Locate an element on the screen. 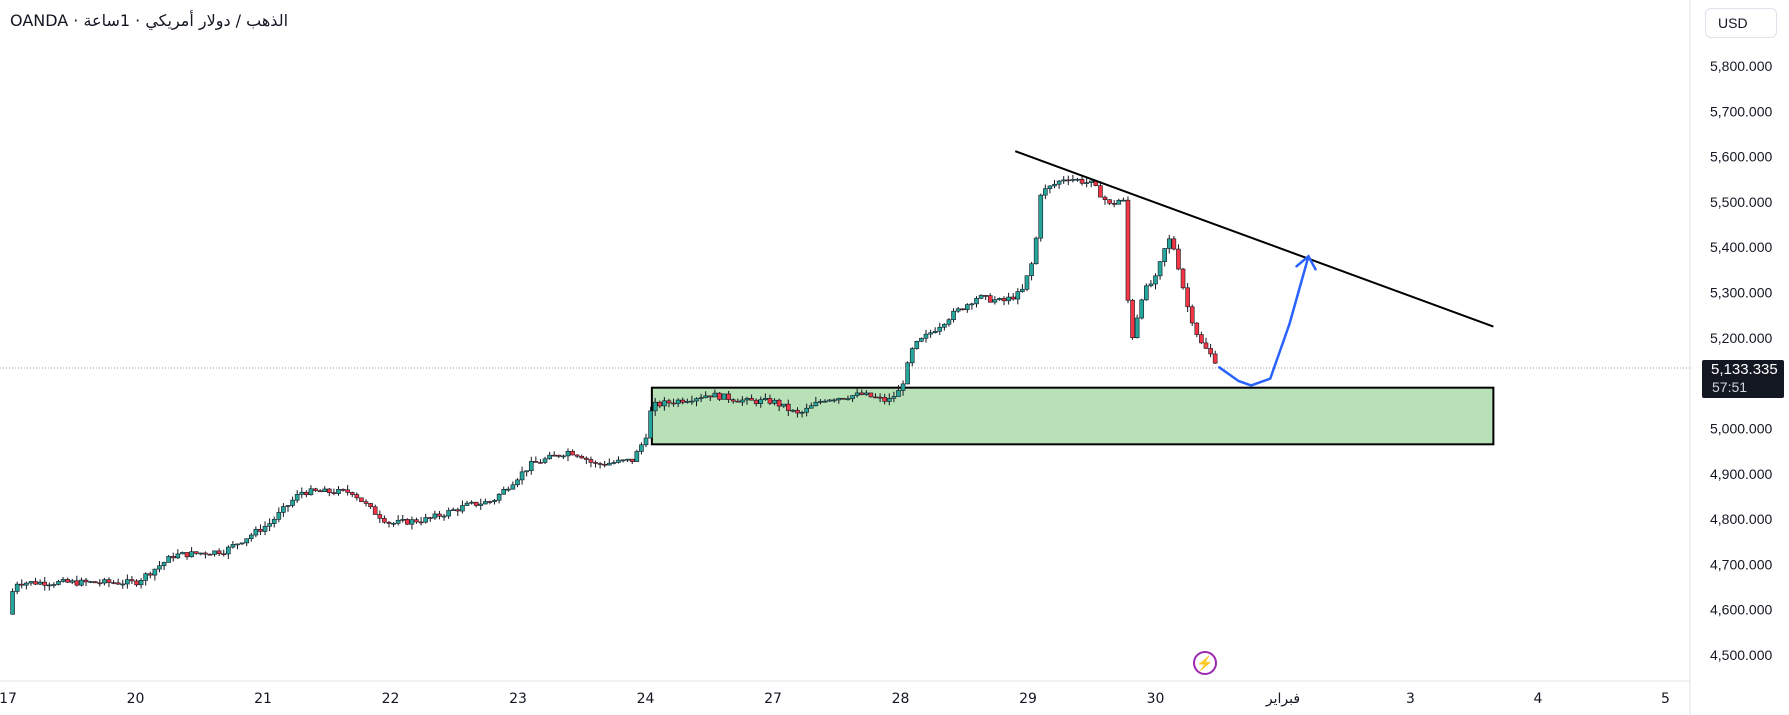  lightning-icon: ⚡ is located at coordinates (1205, 663).